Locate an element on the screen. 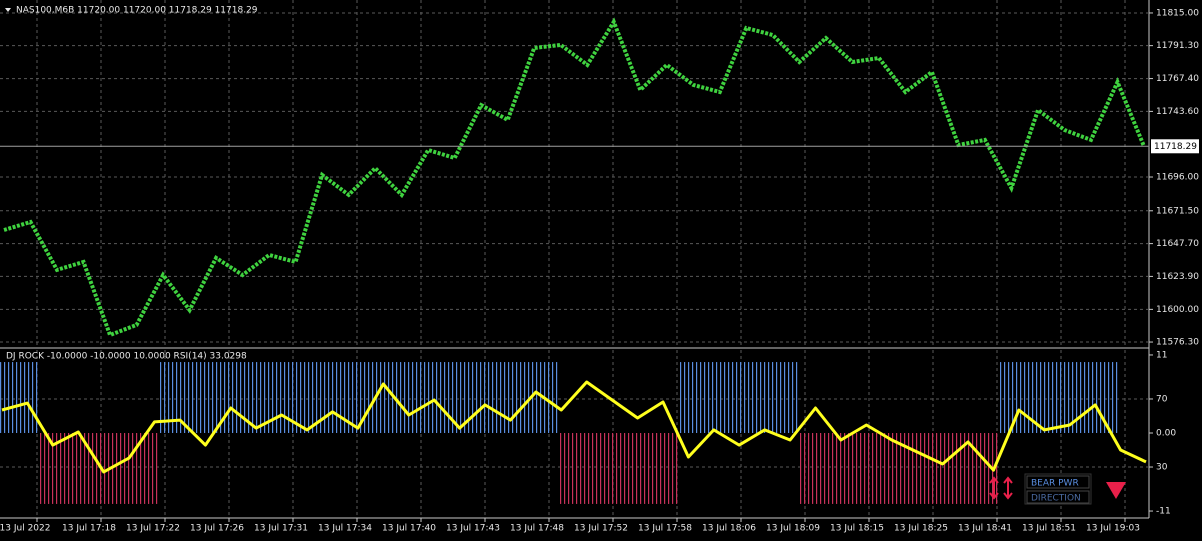 The image size is (1202, 541). annotation: BEAR PWR is located at coordinates (1055, 484).